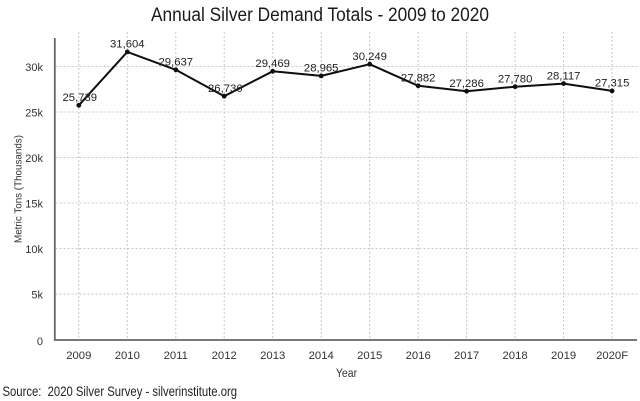 The height and width of the screenshot is (401, 640). What do you see at coordinates (612, 84) in the screenshot?
I see `svg-text: 27,315` at bounding box center [612, 84].